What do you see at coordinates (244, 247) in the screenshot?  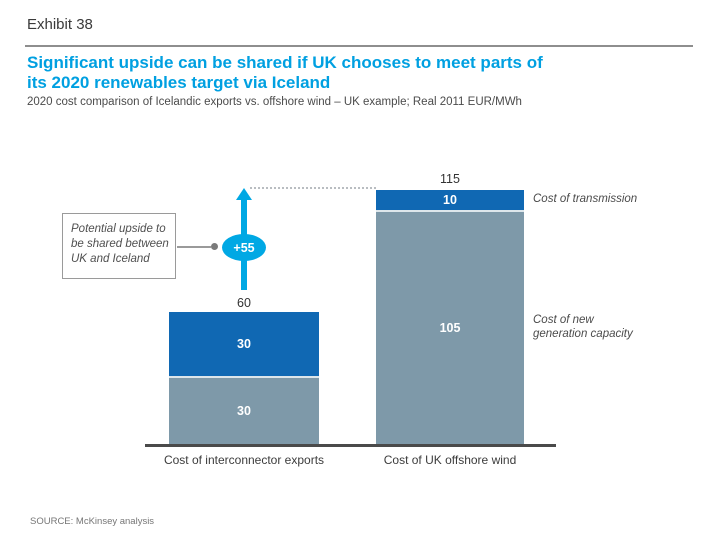 I see `delta-badge: +55` at bounding box center [244, 247].